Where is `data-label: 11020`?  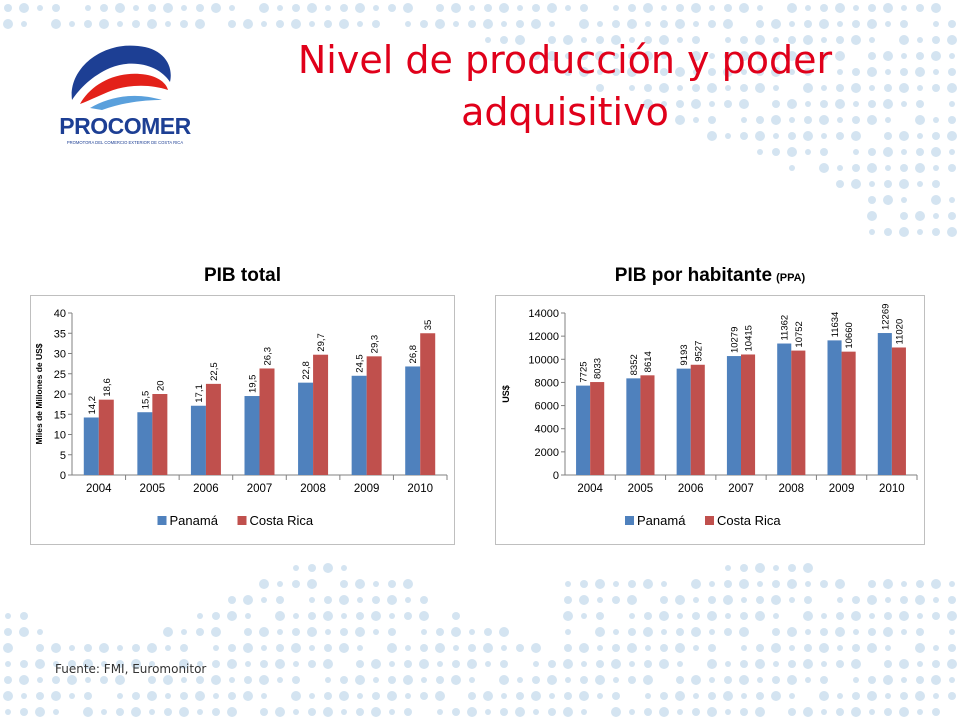
data-label: 11020 is located at coordinates (899, 332).